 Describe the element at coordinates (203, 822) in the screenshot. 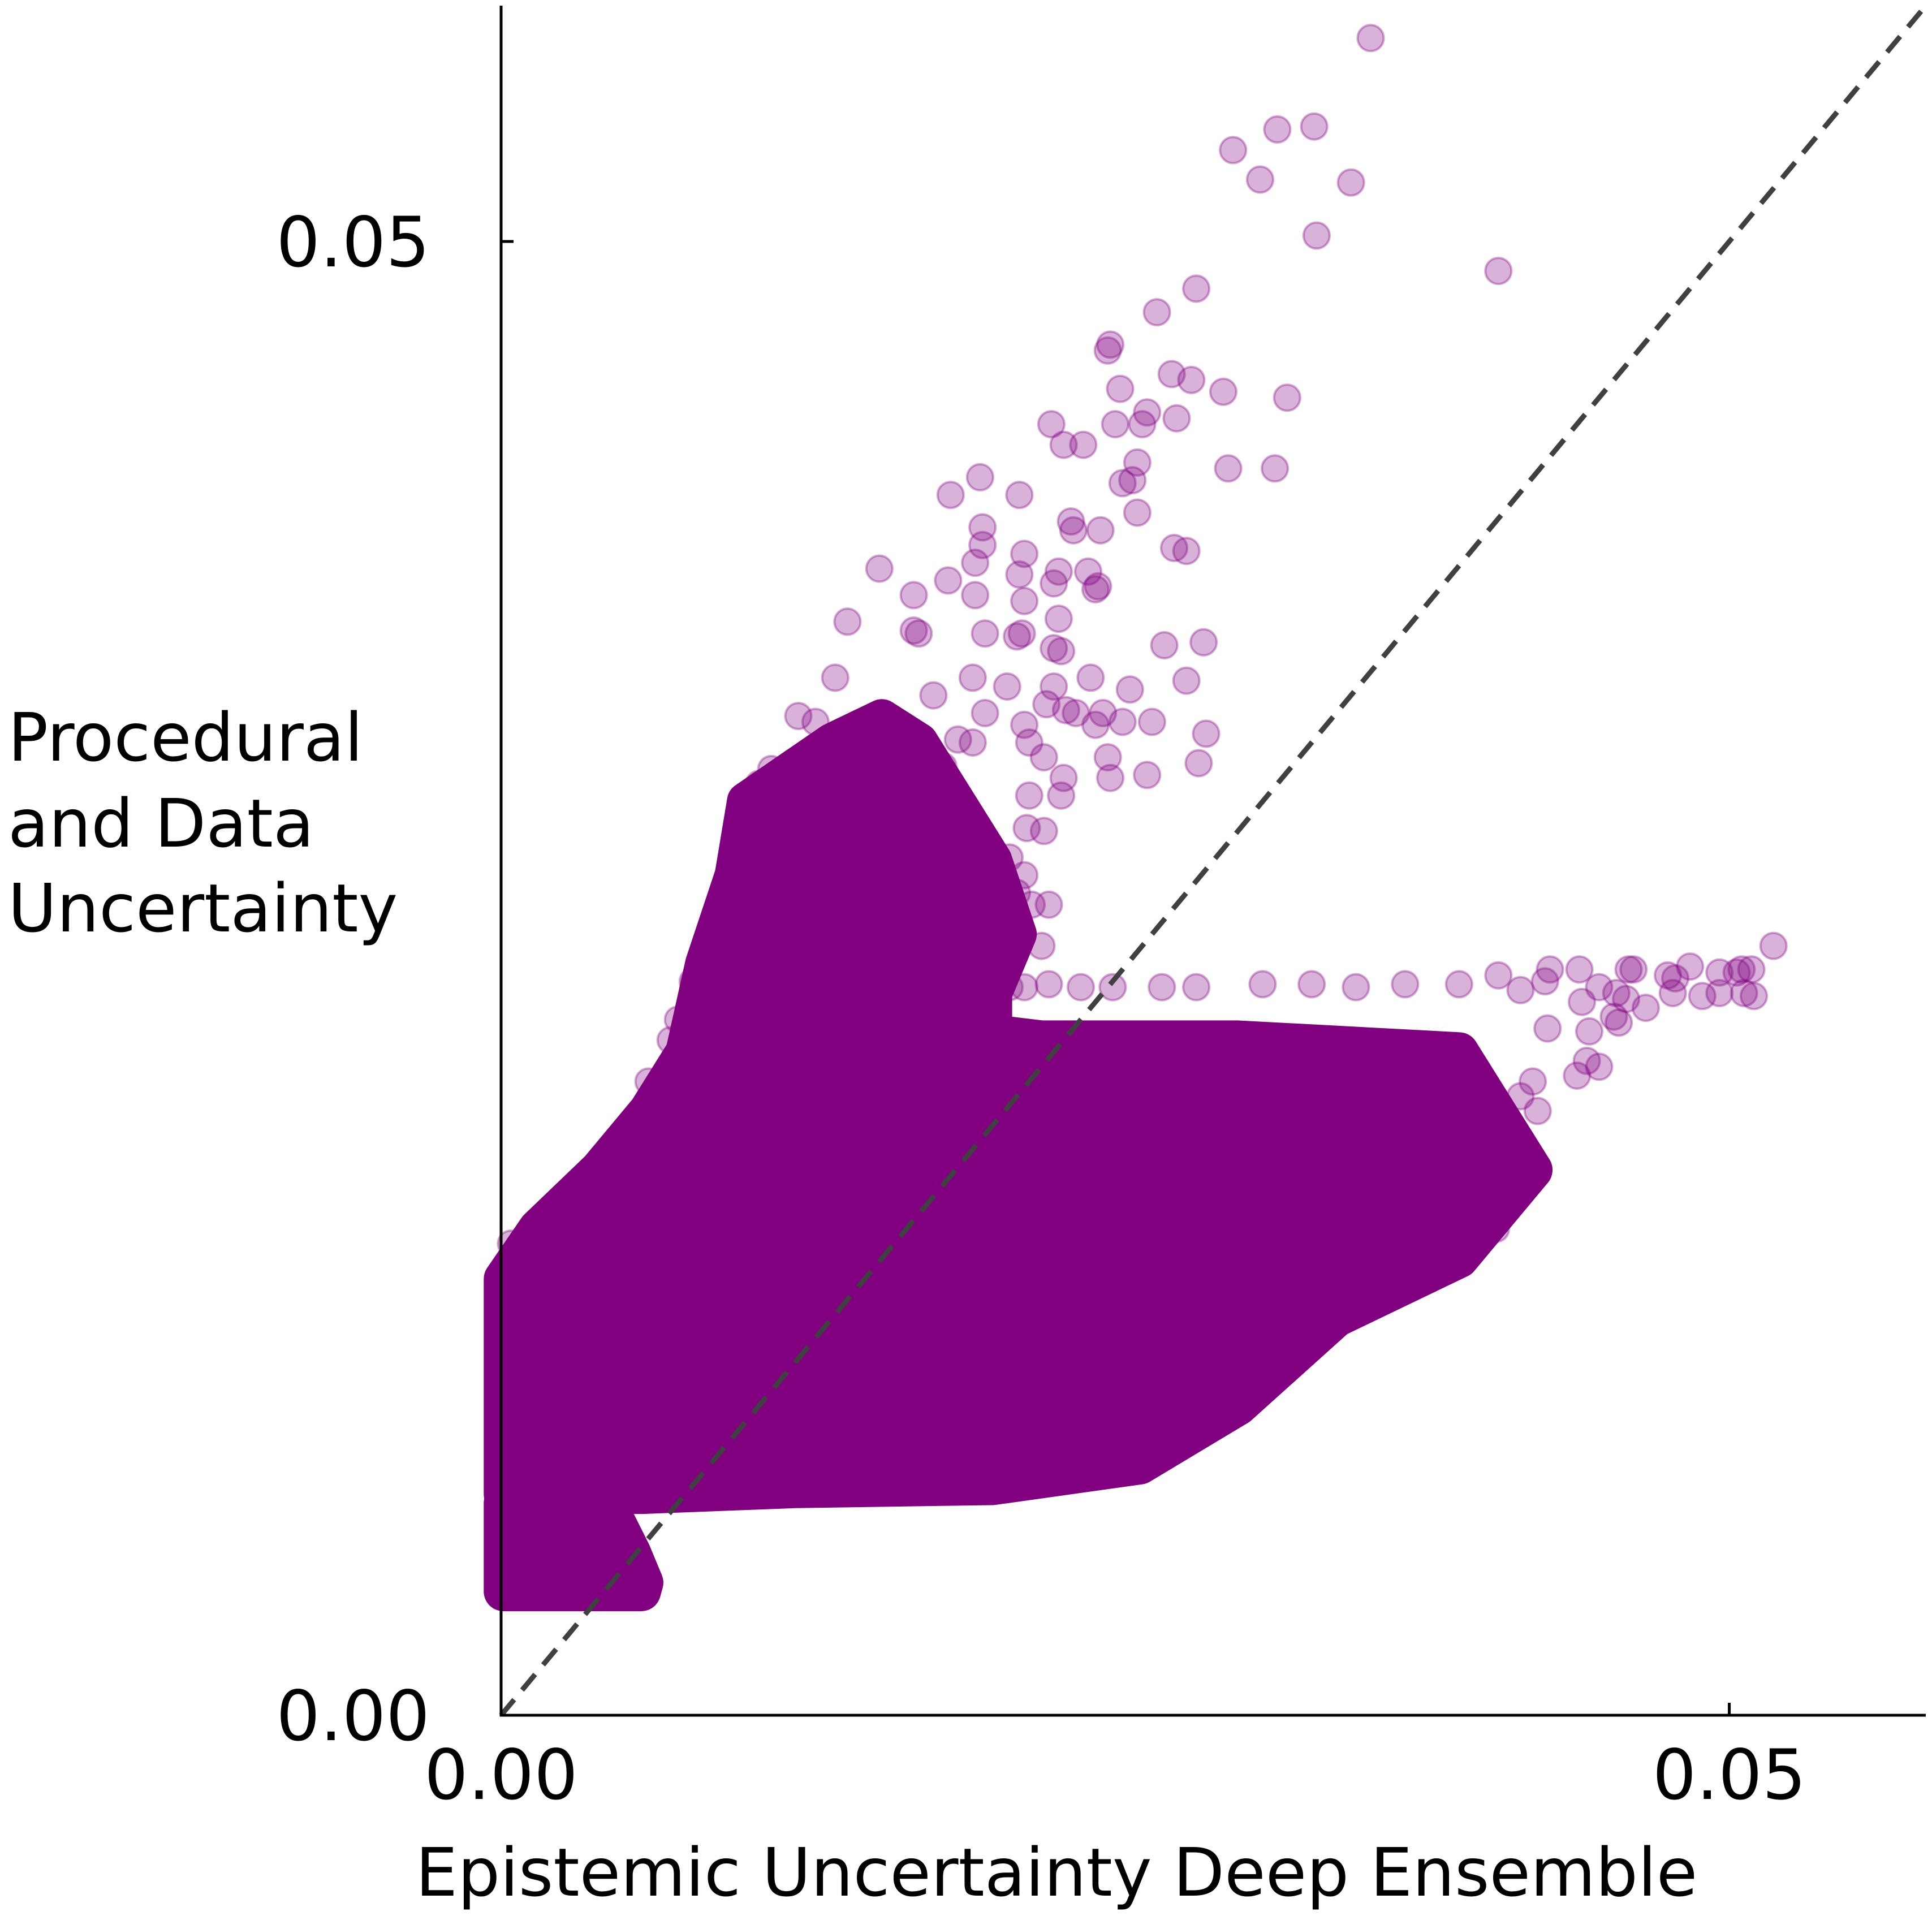

I see `y-axis-title: Procedural and Data Uncertainty` at that location.